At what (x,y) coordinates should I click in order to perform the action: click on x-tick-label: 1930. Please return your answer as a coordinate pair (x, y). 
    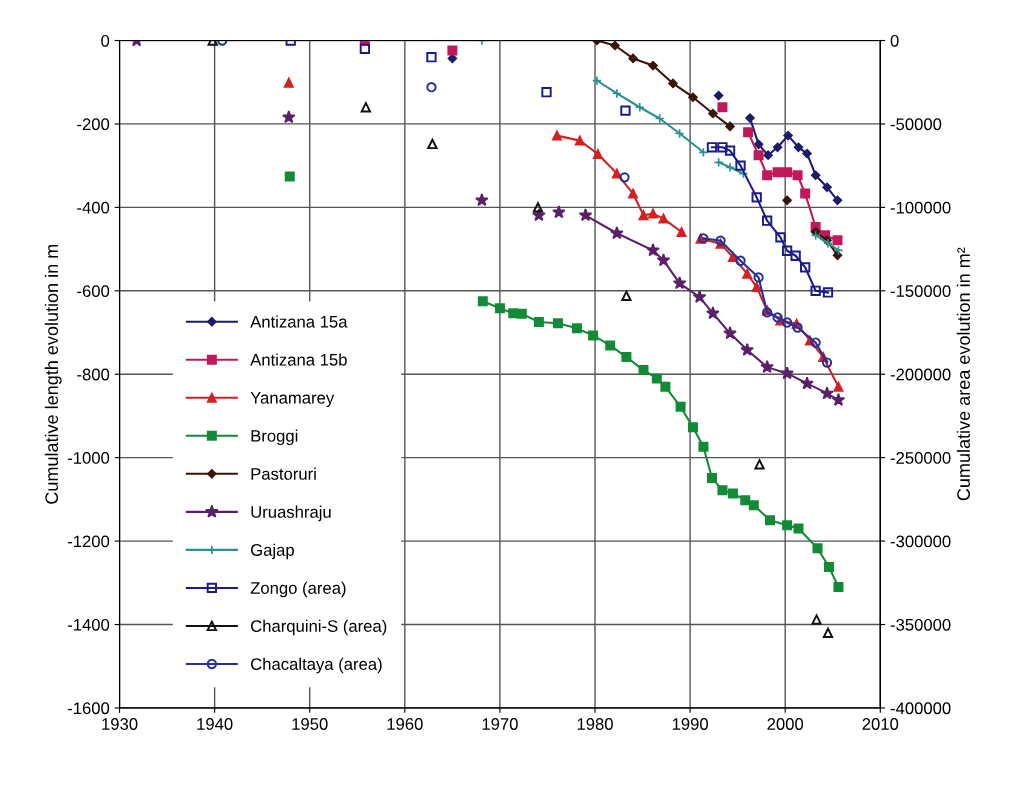
    Looking at the image, I should click on (120, 724).